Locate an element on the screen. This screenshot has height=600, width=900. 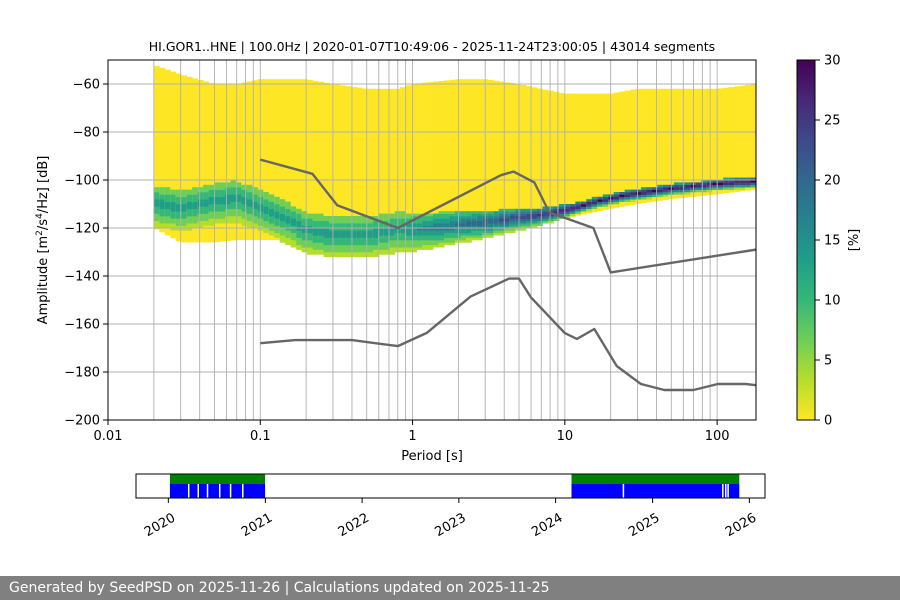
timeline-coverage-bar is located at coordinates (655, 491).